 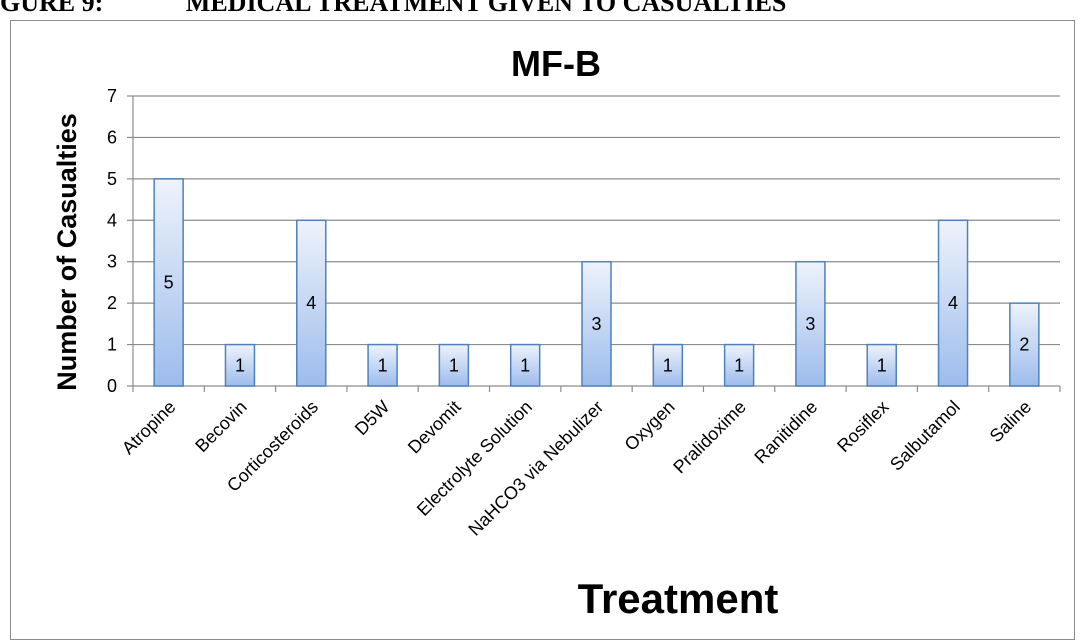 I want to click on x-tick-label-9: Ranitidine, so click(x=785, y=432).